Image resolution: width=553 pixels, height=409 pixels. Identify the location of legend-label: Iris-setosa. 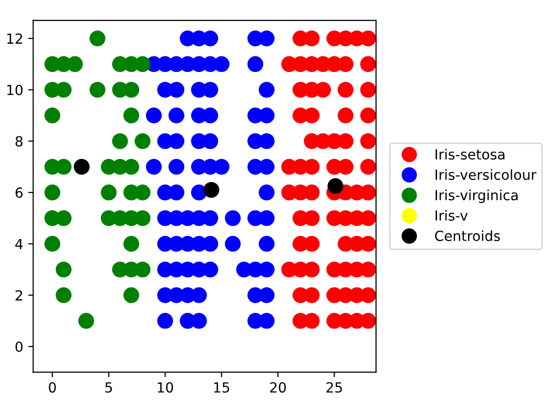
(470, 154).